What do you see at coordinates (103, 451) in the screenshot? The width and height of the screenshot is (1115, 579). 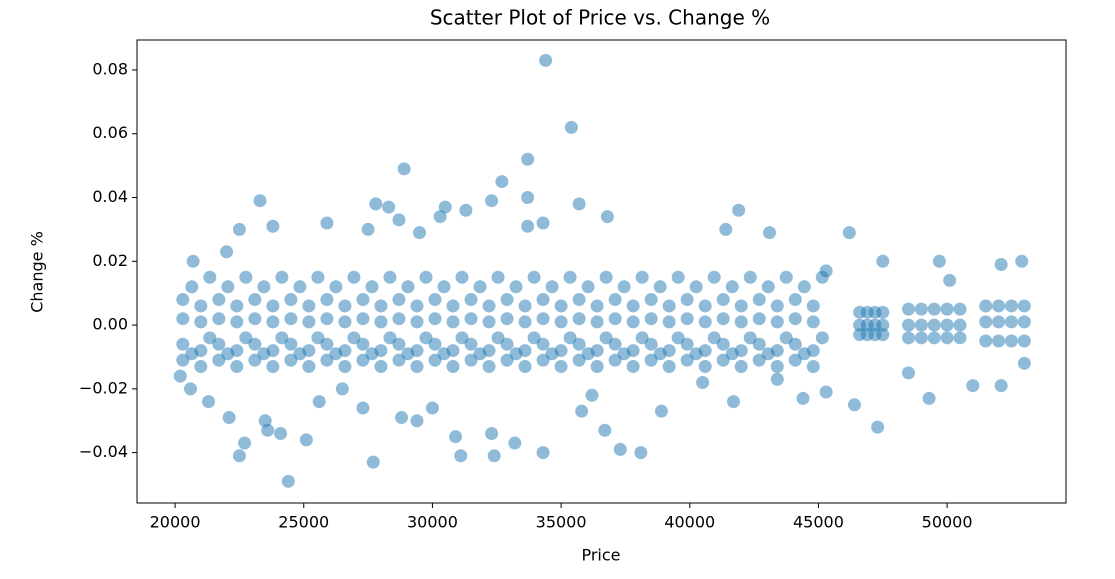 I see `y-tick-label: −0.04` at bounding box center [103, 451].